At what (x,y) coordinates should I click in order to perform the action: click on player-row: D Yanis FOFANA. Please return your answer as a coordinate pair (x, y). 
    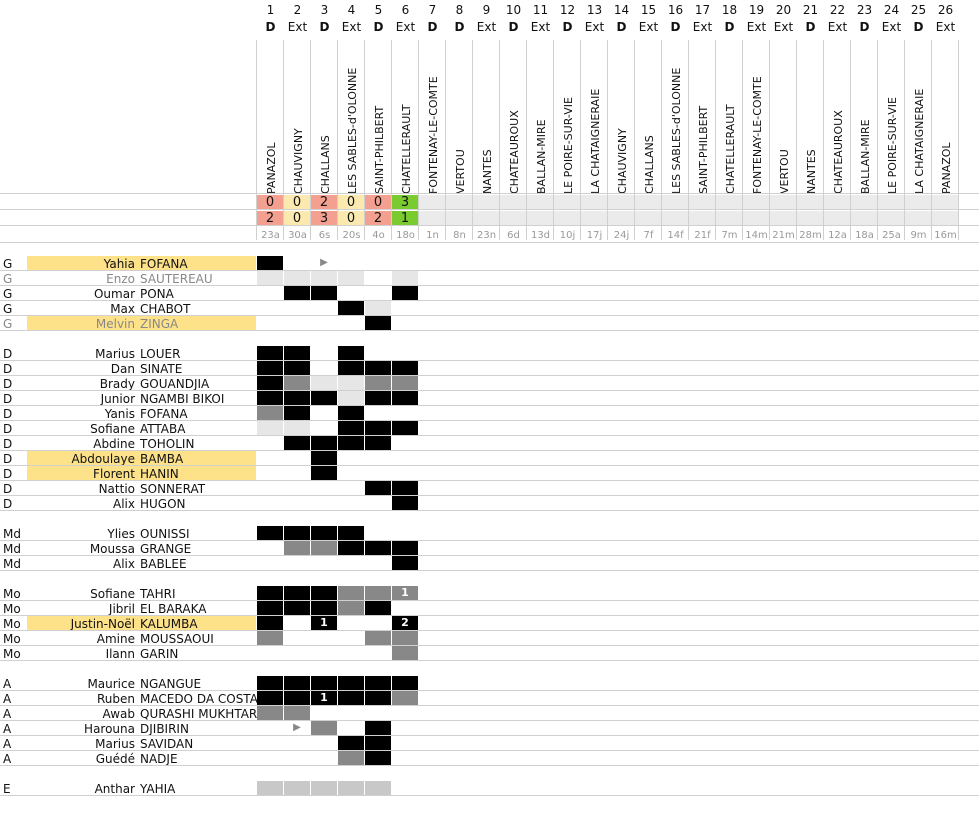
    Looking at the image, I should click on (489, 413).